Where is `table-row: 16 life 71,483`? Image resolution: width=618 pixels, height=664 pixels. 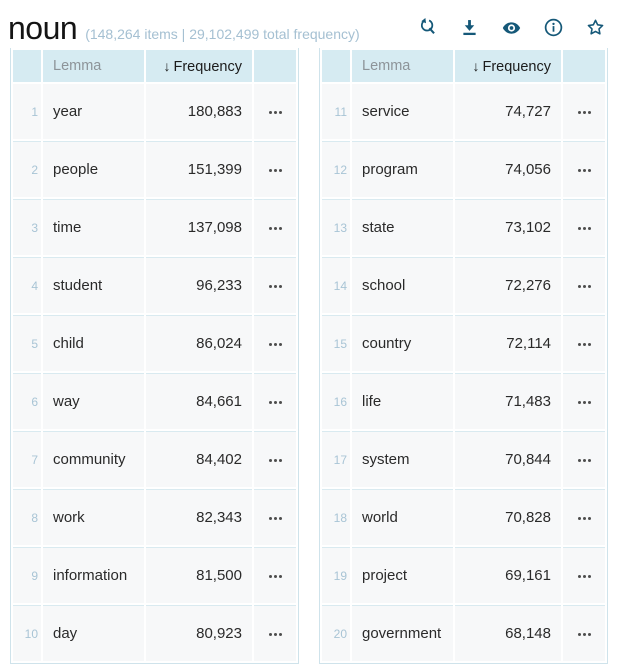 table-row: 16 life 71,483 is located at coordinates (463, 401).